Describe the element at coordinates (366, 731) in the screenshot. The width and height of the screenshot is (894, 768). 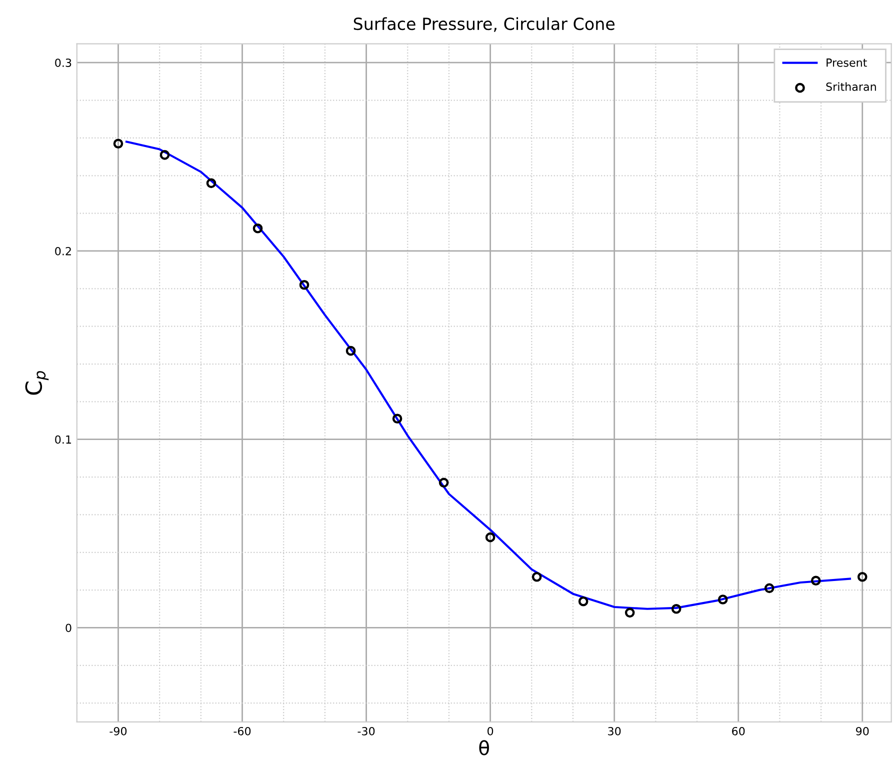
I see `x-tick-label: -30` at that location.